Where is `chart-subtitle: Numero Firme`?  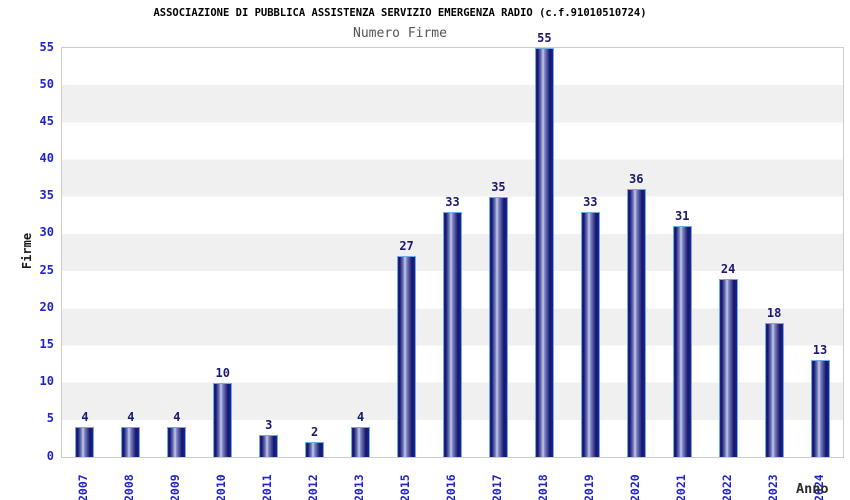 chart-subtitle: Numero Firme is located at coordinates (400, 33).